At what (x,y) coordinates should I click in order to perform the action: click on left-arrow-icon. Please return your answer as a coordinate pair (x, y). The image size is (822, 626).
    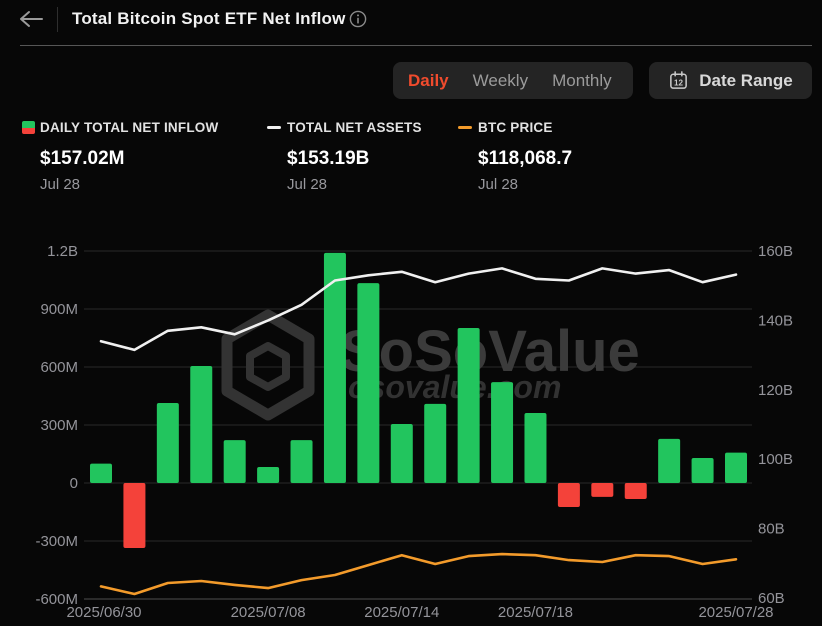
    Looking at the image, I should click on (31, 19).